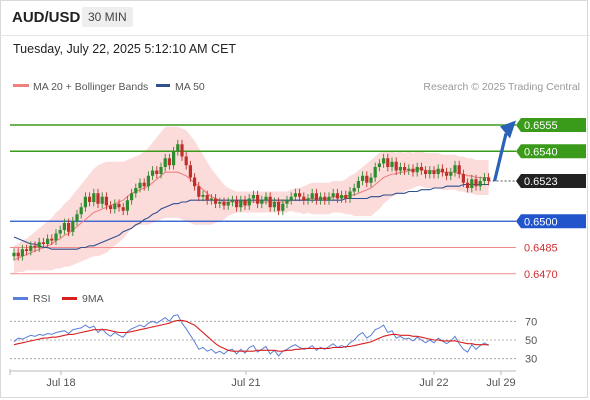  Describe the element at coordinates (251, 216) in the screenshot. I see `ma50-line` at that location.